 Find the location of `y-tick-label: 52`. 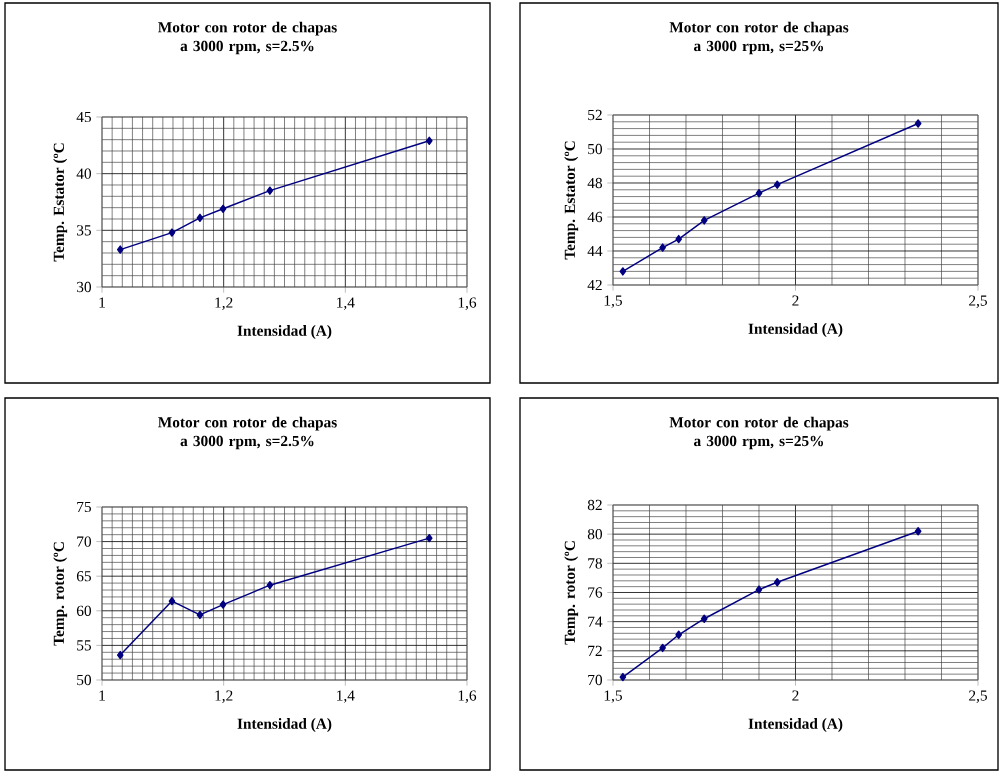

y-tick-label: 52 is located at coordinates (595, 115).